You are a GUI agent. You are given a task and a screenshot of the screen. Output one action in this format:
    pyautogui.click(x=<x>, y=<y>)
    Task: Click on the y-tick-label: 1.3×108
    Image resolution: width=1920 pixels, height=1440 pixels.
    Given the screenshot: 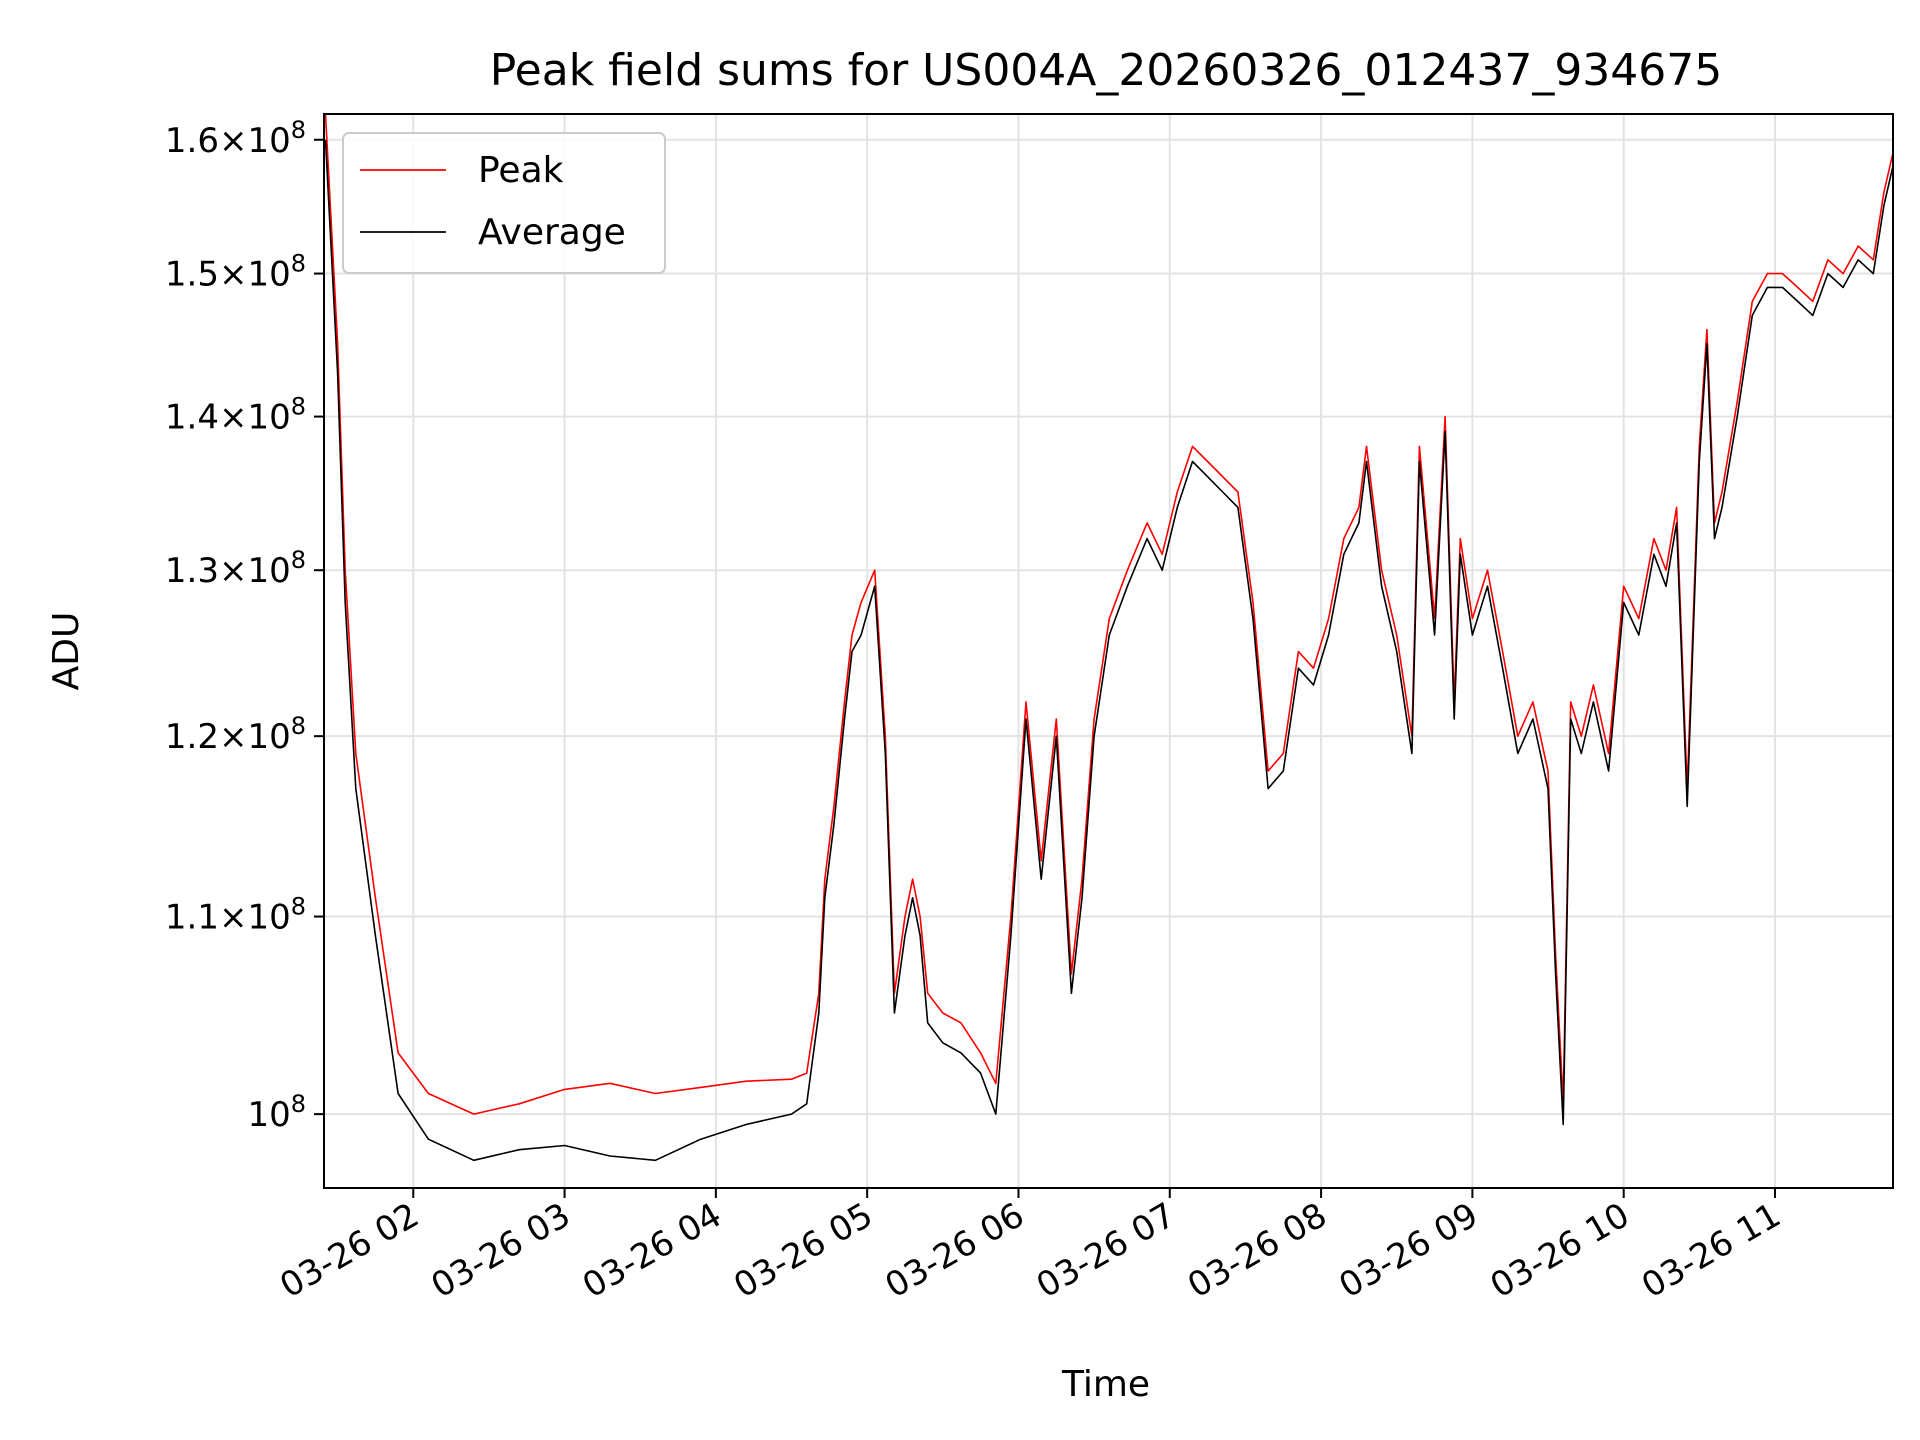 What is the action you would take?
    pyautogui.click(x=235, y=568)
    